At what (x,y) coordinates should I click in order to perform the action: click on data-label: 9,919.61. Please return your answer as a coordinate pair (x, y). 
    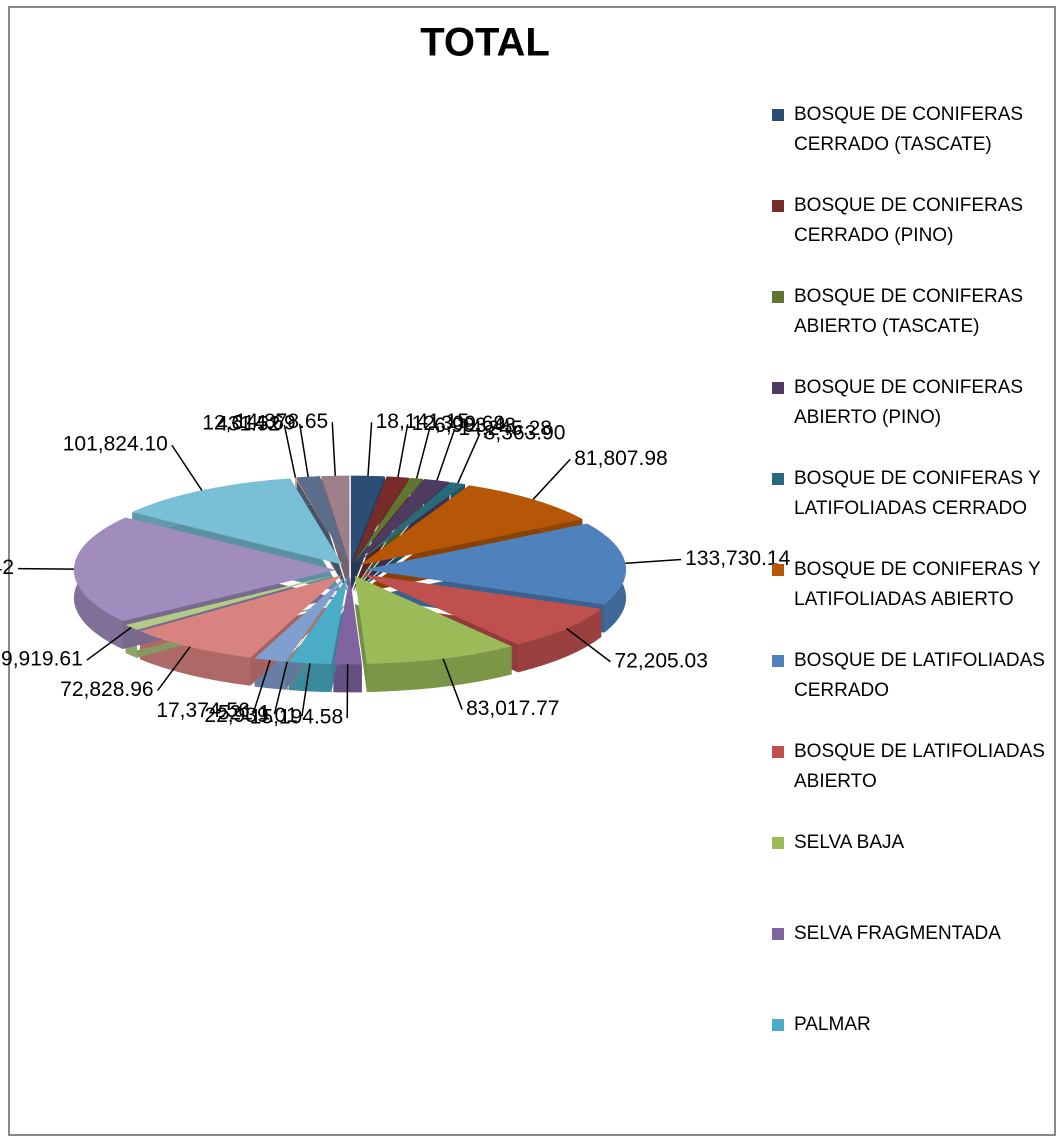
    Looking at the image, I should click on (42, 659).